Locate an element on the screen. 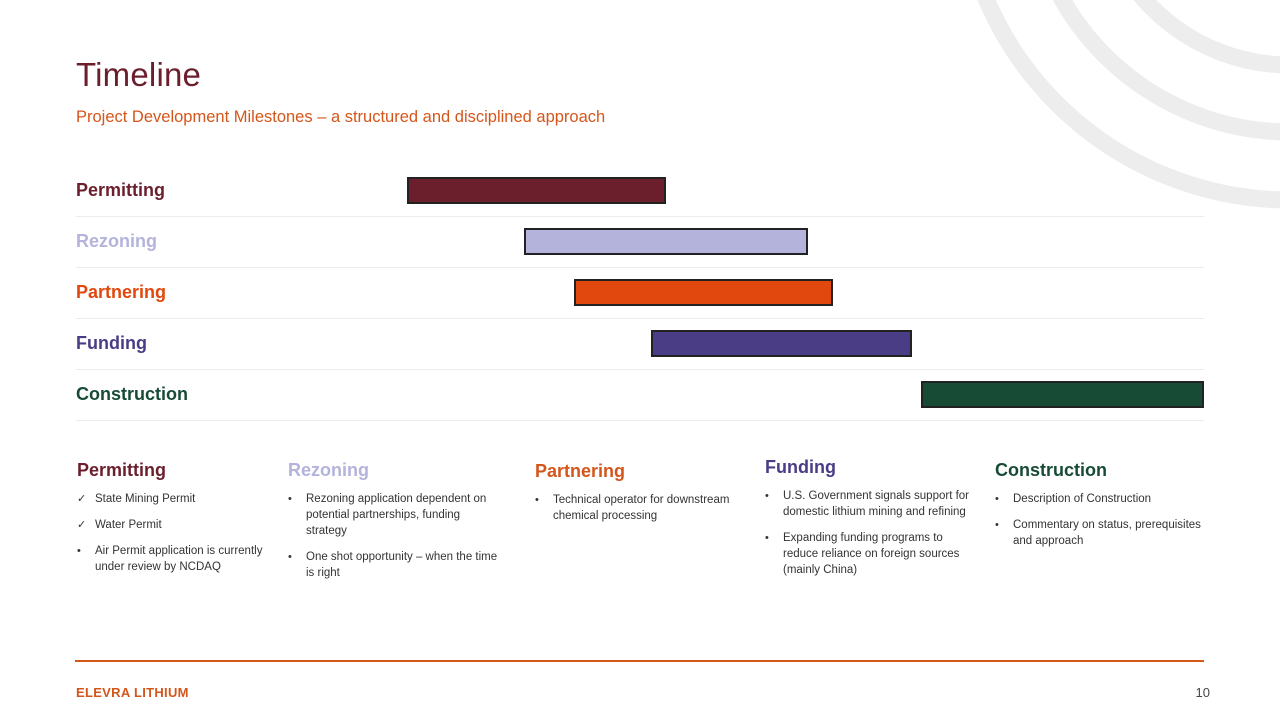  page-title: Timeline is located at coordinates (139, 74).